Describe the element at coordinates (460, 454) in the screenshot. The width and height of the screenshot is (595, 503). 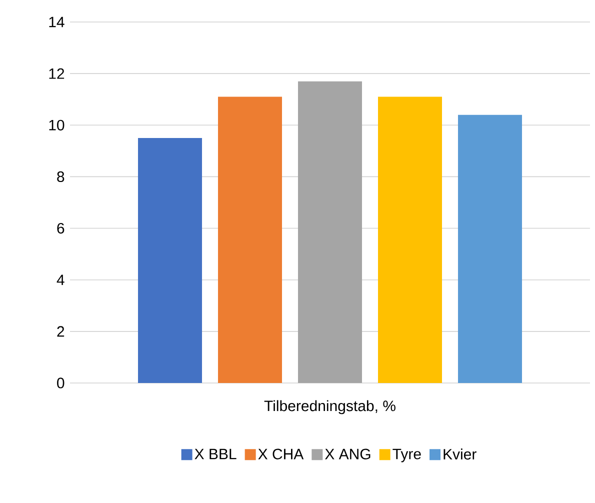
I see `legend-label: Kvier` at that location.